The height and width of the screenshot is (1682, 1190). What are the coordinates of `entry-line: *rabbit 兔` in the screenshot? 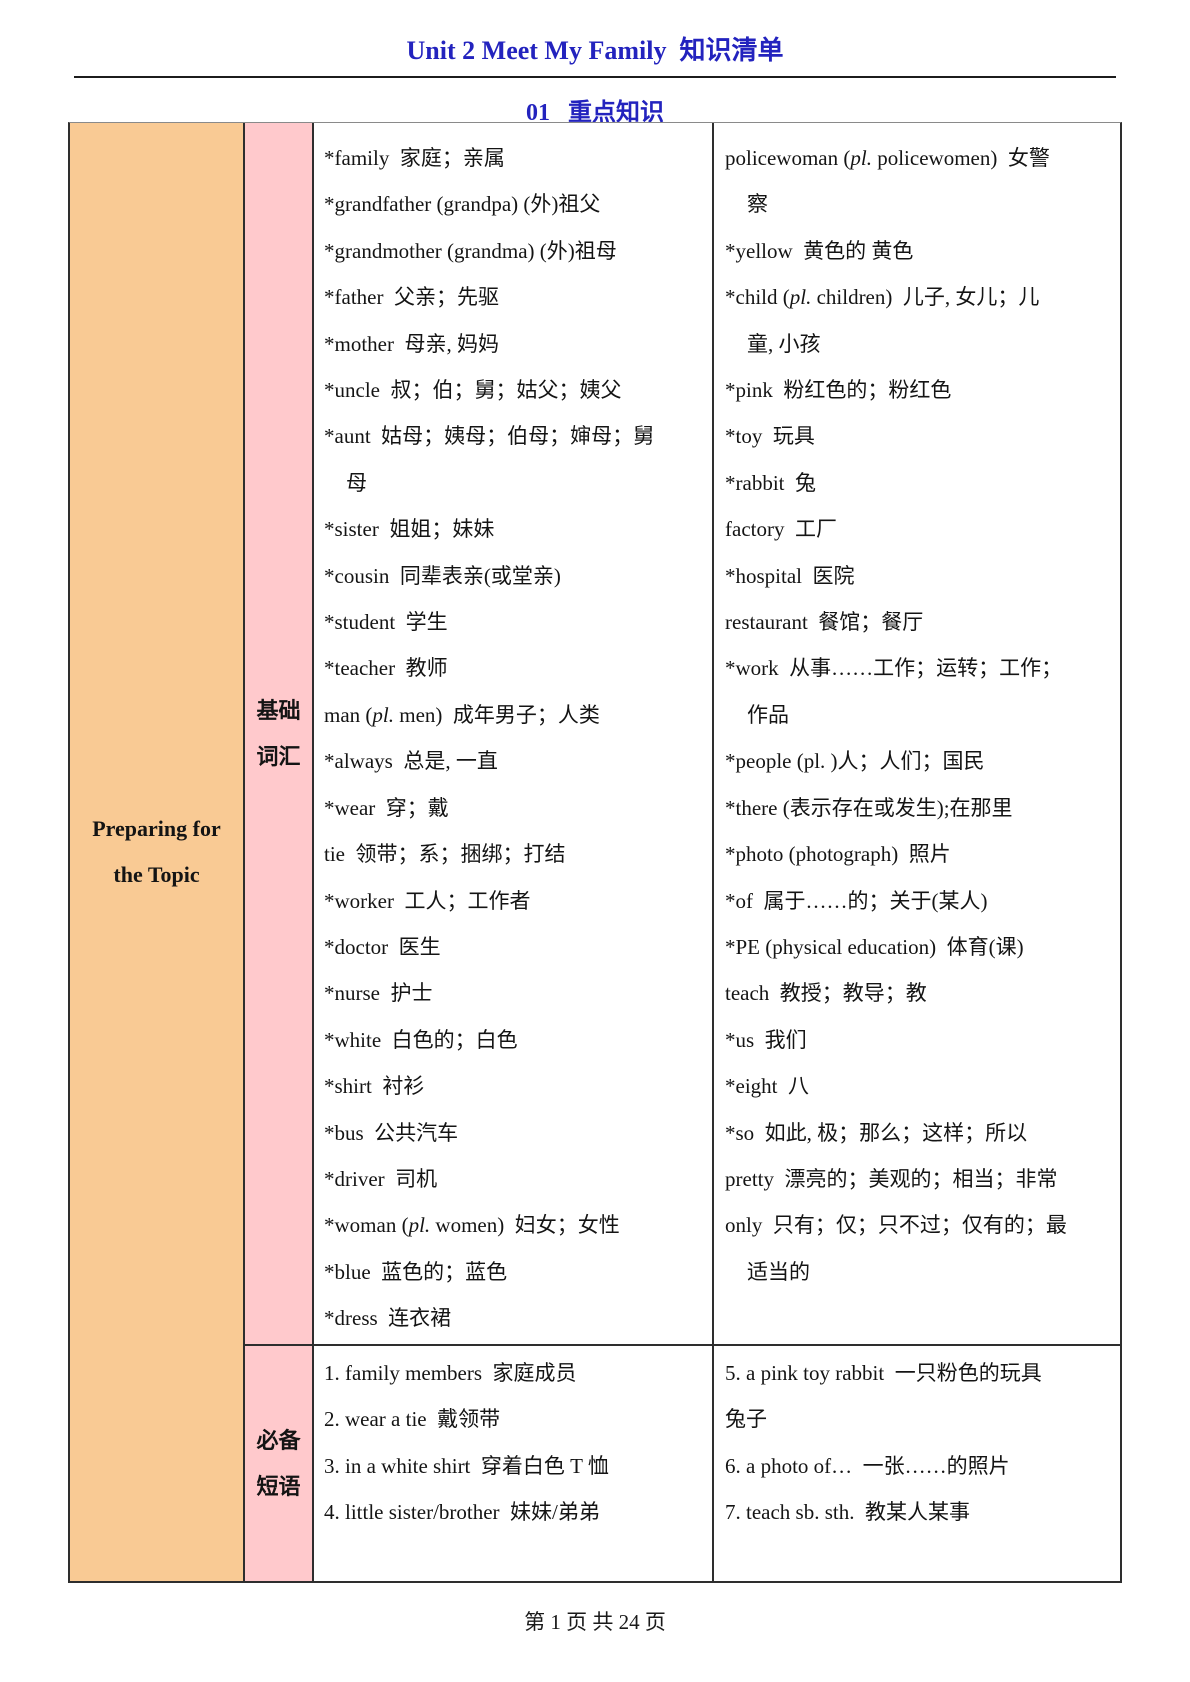 It's located at (770, 482).